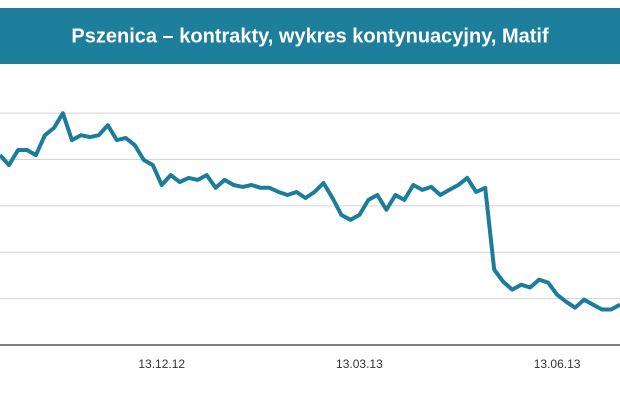 The height and width of the screenshot is (413, 620). I want to click on title-bar, so click(310, 36).